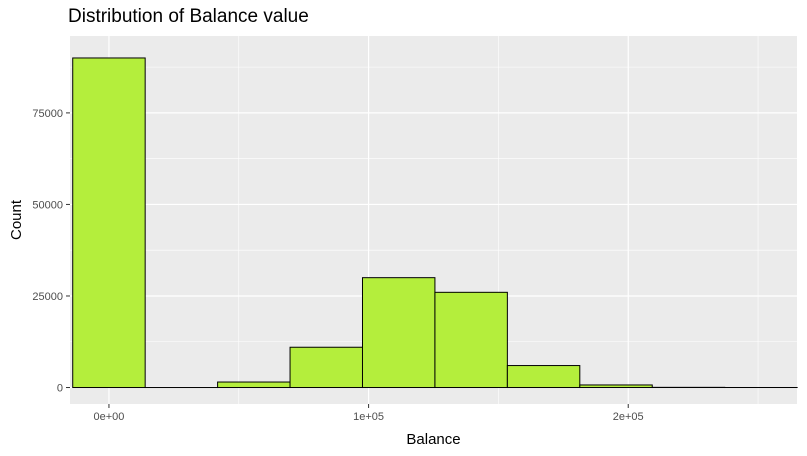 The width and height of the screenshot is (807, 456). Describe the element at coordinates (368, 417) in the screenshot. I see `x-tick-label: 1e+05` at that location.